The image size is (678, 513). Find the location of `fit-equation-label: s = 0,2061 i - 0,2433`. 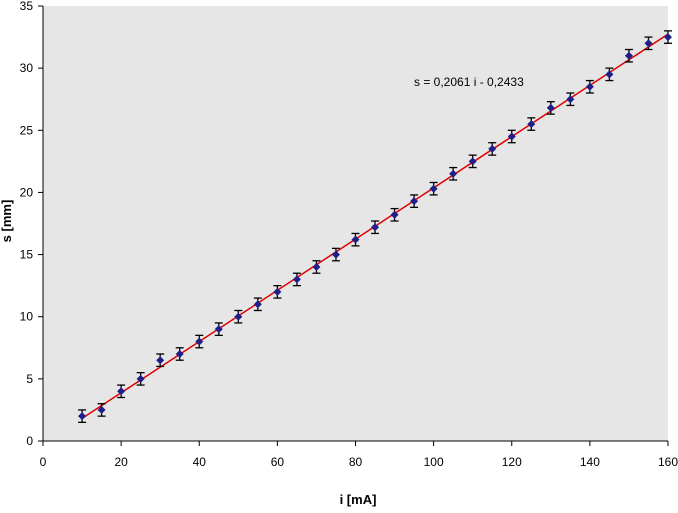

fit-equation-label: s = 0,2061 i - 0,2433 is located at coordinates (469, 82).